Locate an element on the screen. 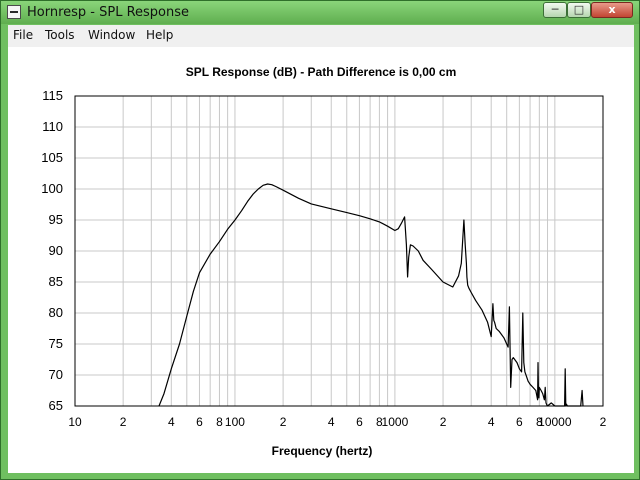 The height and width of the screenshot is (480, 640). y-tick-label: 70 is located at coordinates (56, 374).